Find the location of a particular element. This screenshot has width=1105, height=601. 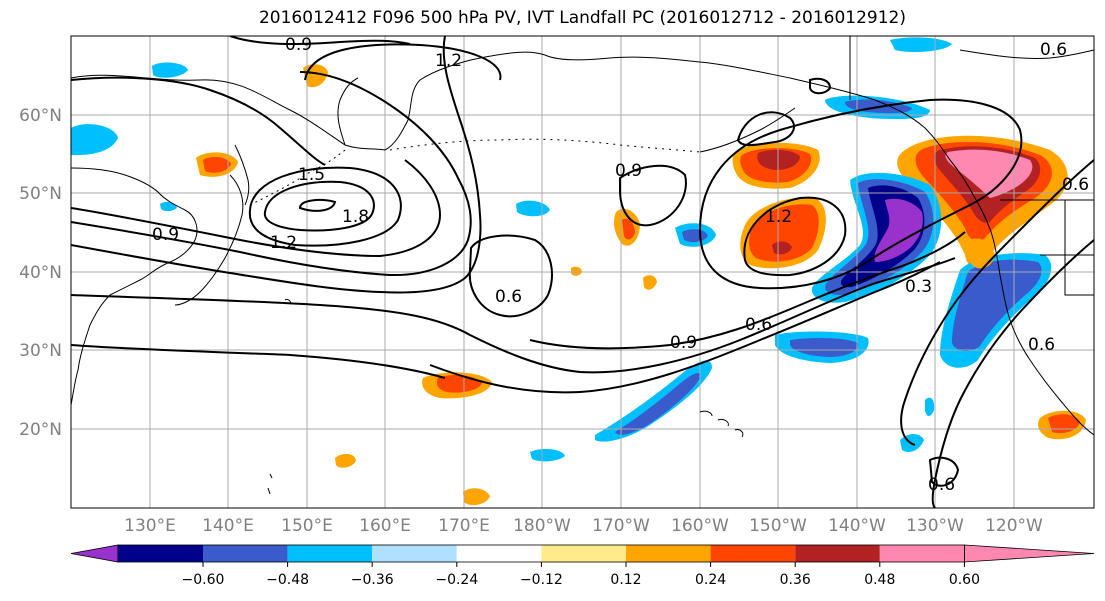

pv-contour-0.6-mid is located at coordinates (510, 276).